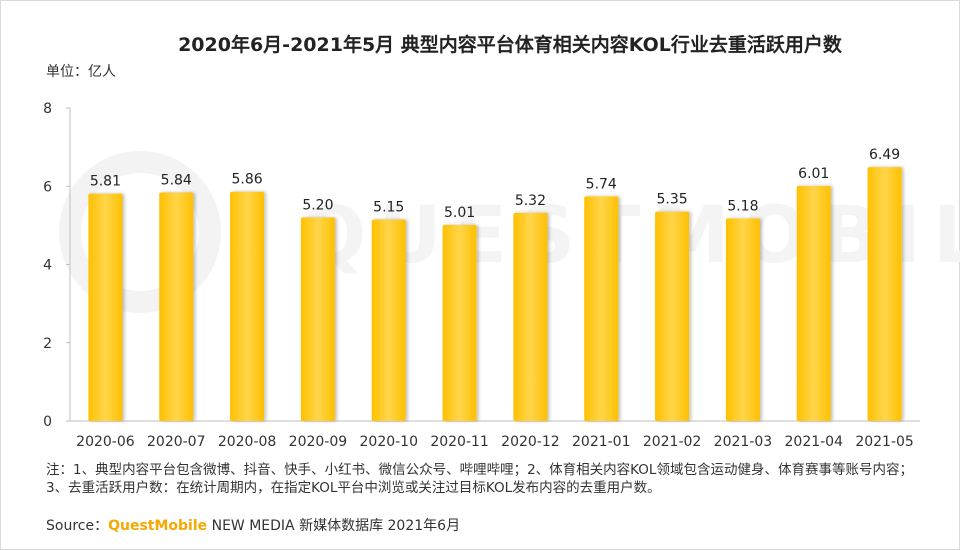 The height and width of the screenshot is (550, 960). I want to click on x-tick-label: 2020-09, so click(318, 442).